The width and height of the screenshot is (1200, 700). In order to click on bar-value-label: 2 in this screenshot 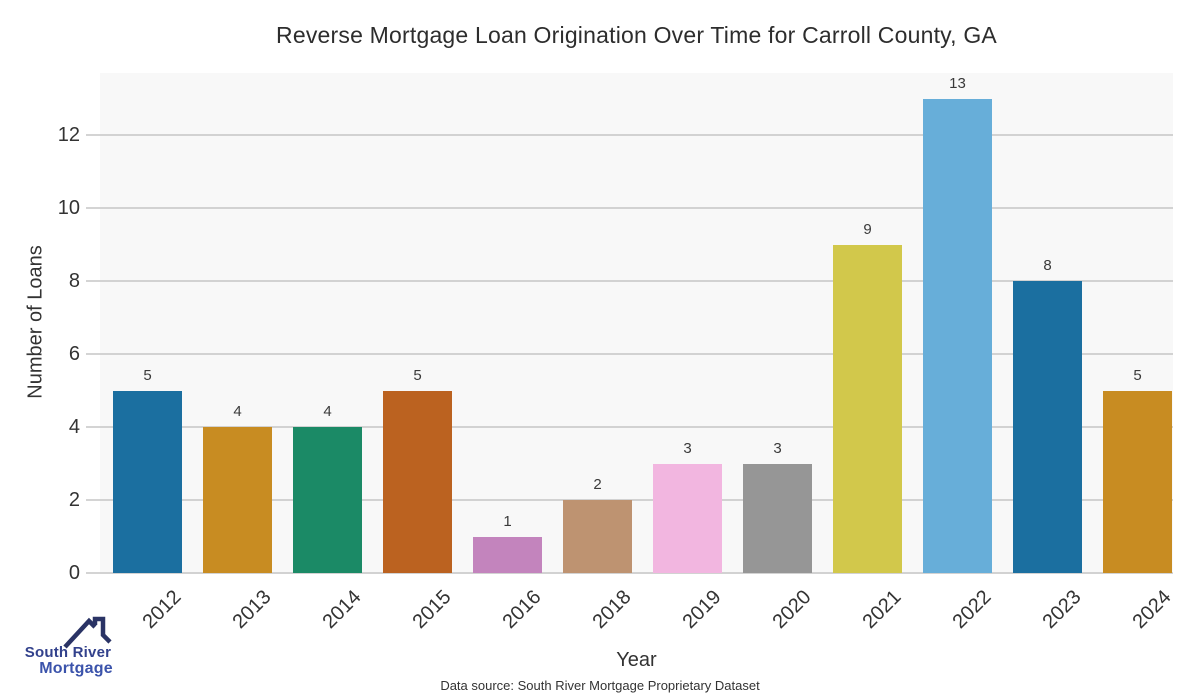, I will do `click(597, 484)`.